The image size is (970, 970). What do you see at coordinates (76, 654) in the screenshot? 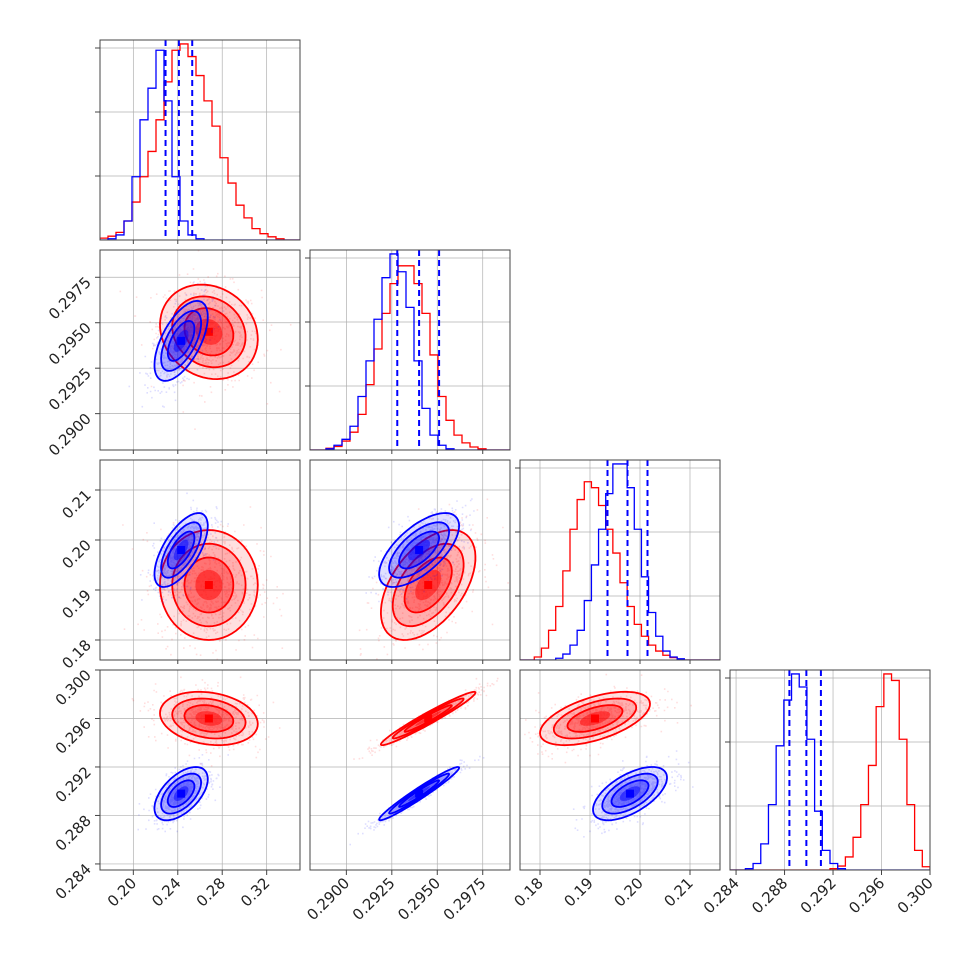
I see `y-tick-label: 0.18` at bounding box center [76, 654].